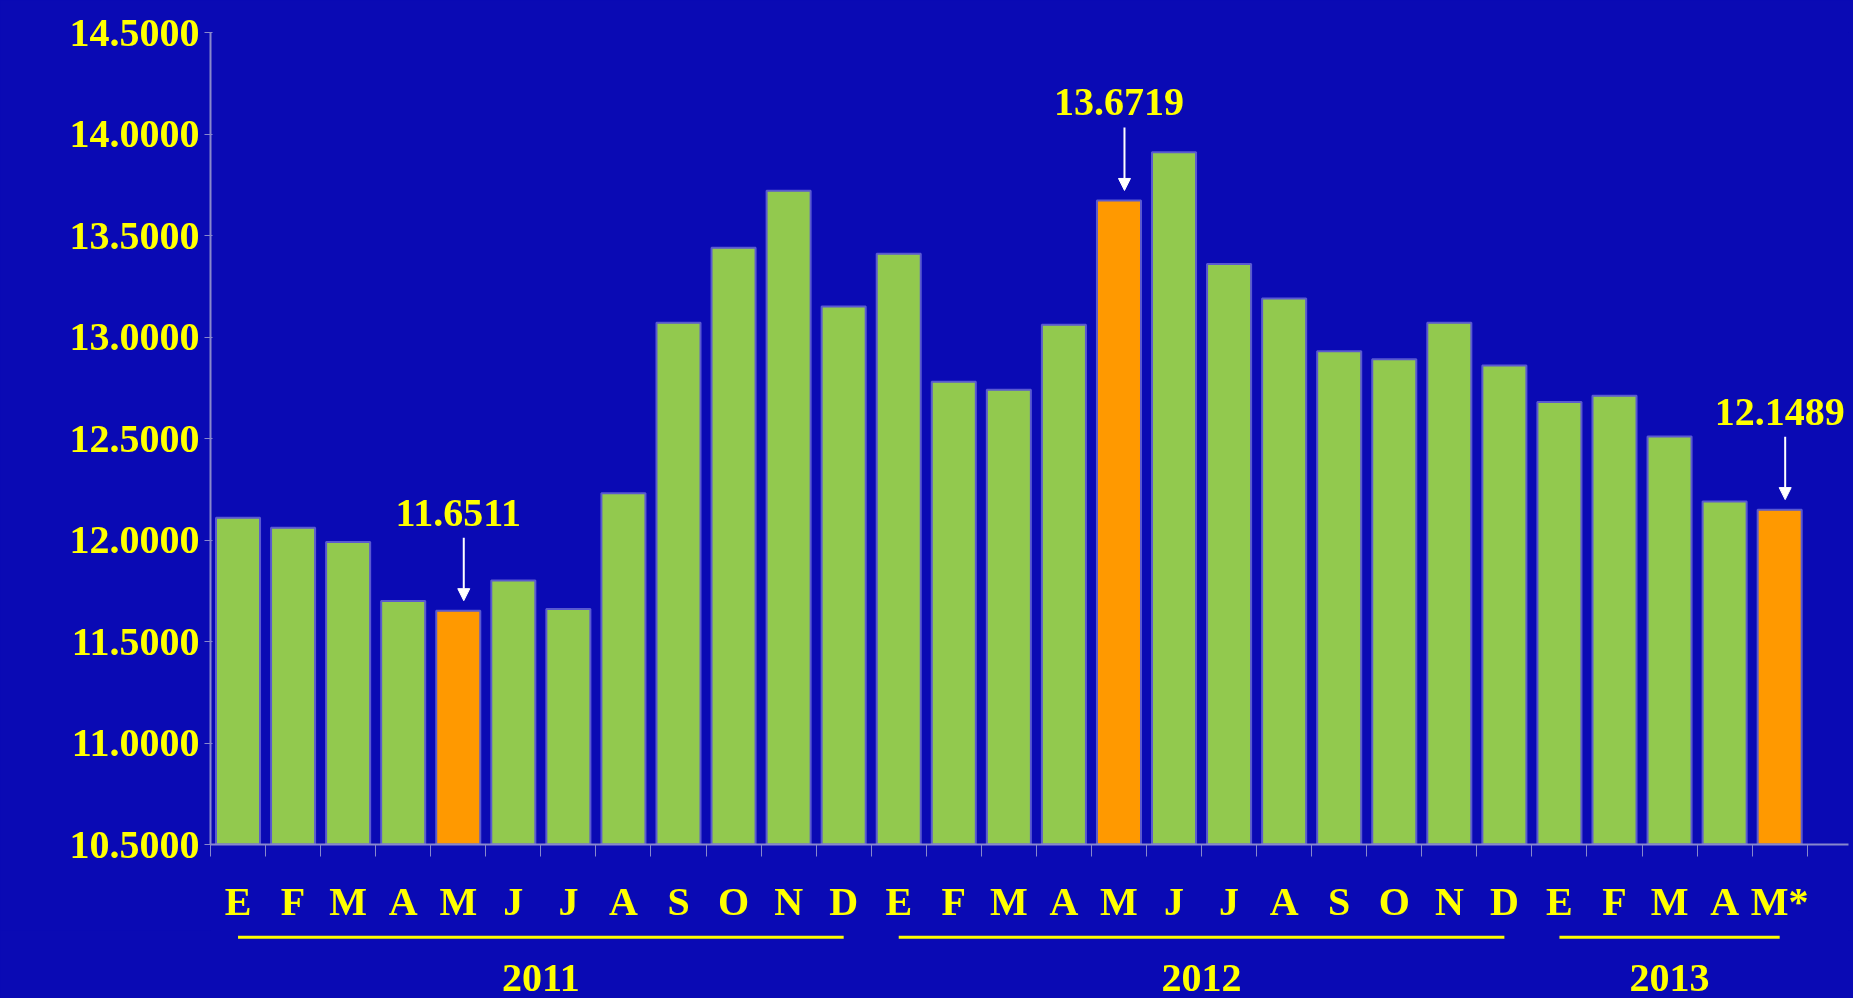 Image resolution: width=1853 pixels, height=998 pixels. Describe the element at coordinates (1779, 901) in the screenshot. I see `x-tick-label: M*` at that location.